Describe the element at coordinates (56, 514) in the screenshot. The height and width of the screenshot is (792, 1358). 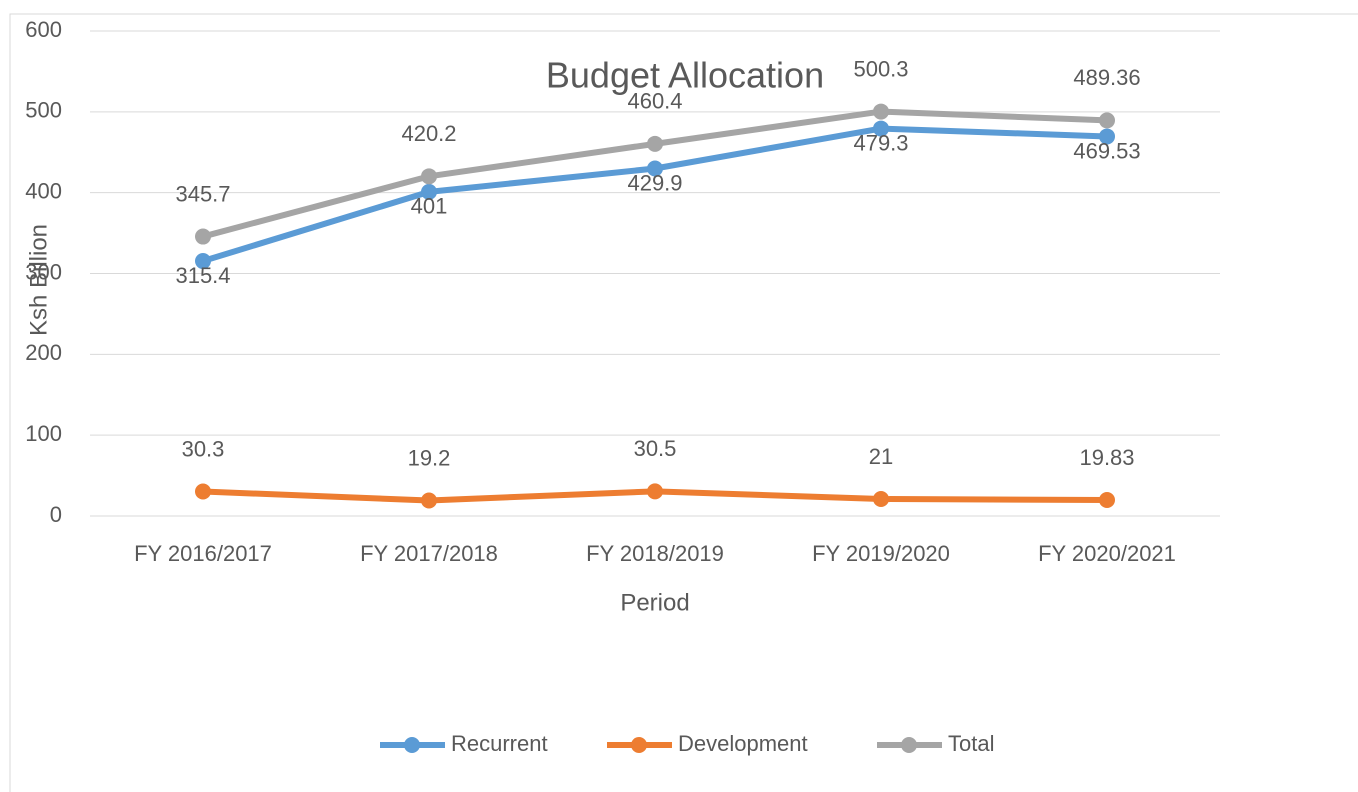
I see `y-tick-label: 0` at that location.